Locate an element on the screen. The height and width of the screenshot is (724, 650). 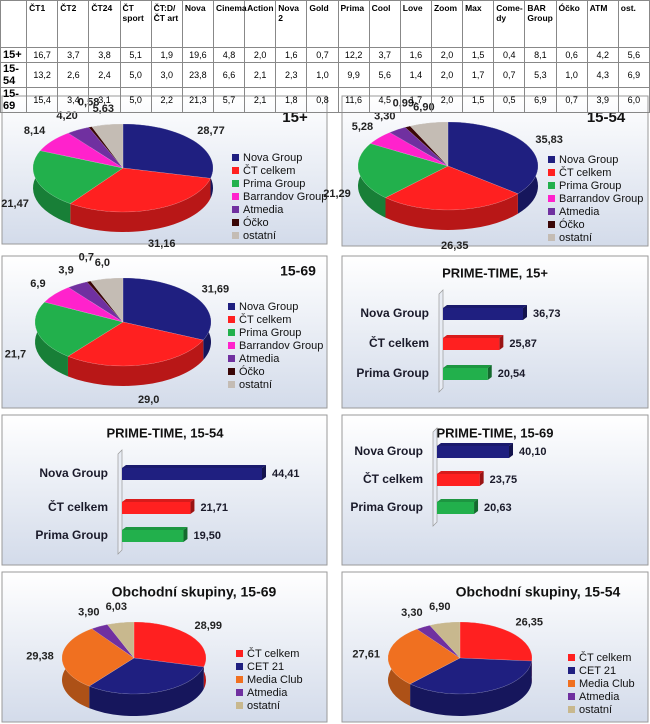
table-cell: 6,6 is located at coordinates (229, 75).